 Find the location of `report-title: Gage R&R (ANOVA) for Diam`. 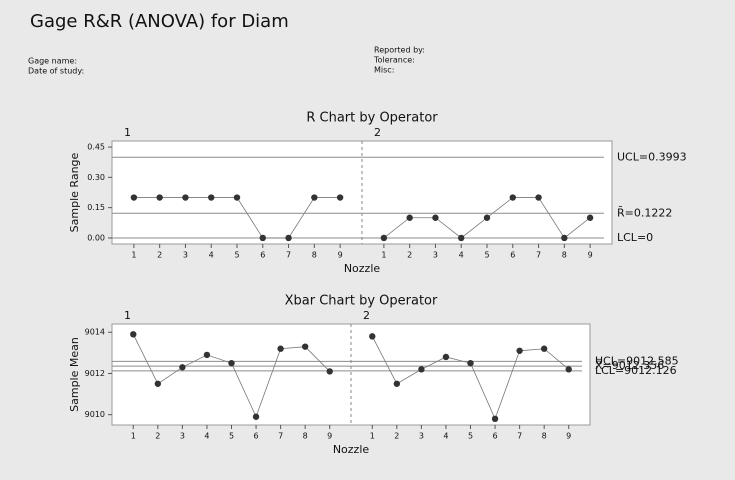

report-title: Gage R&R (ANOVA) for Diam is located at coordinates (159, 21).